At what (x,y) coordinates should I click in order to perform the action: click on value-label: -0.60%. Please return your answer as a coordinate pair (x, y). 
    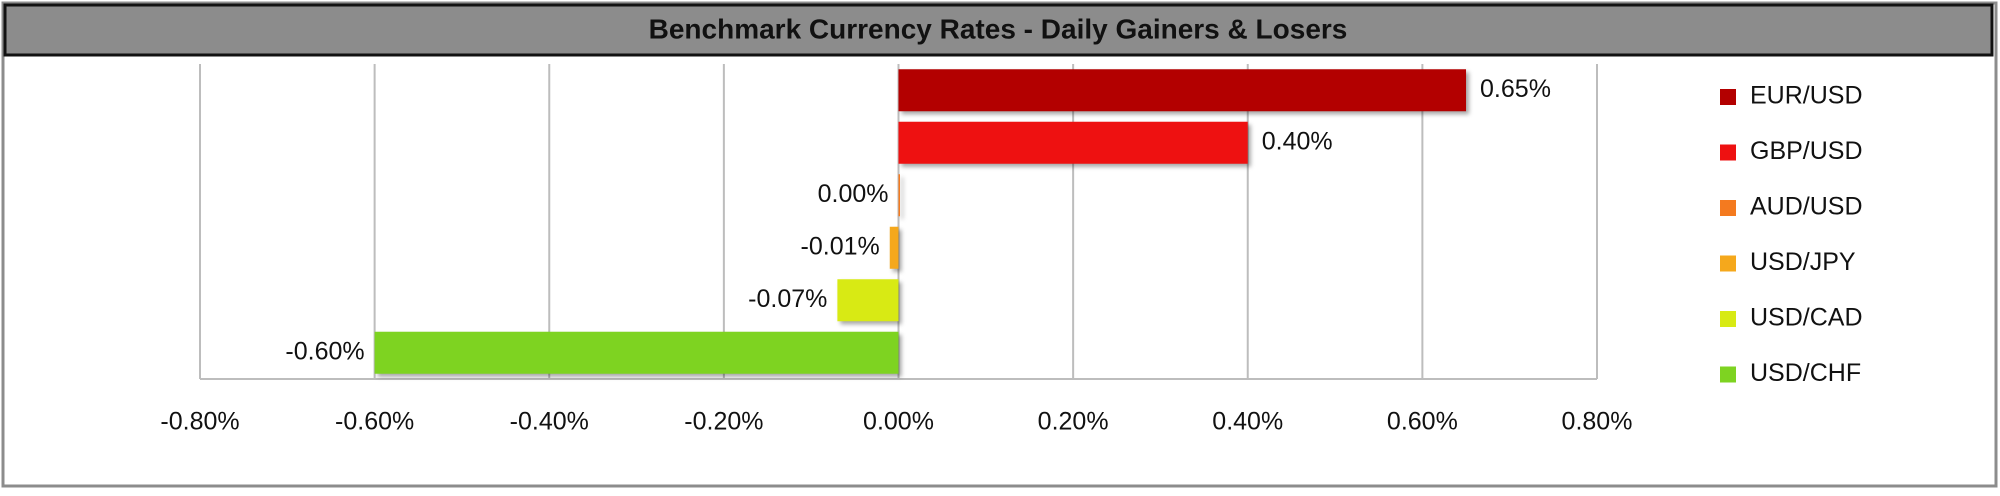
    Looking at the image, I should click on (324, 351).